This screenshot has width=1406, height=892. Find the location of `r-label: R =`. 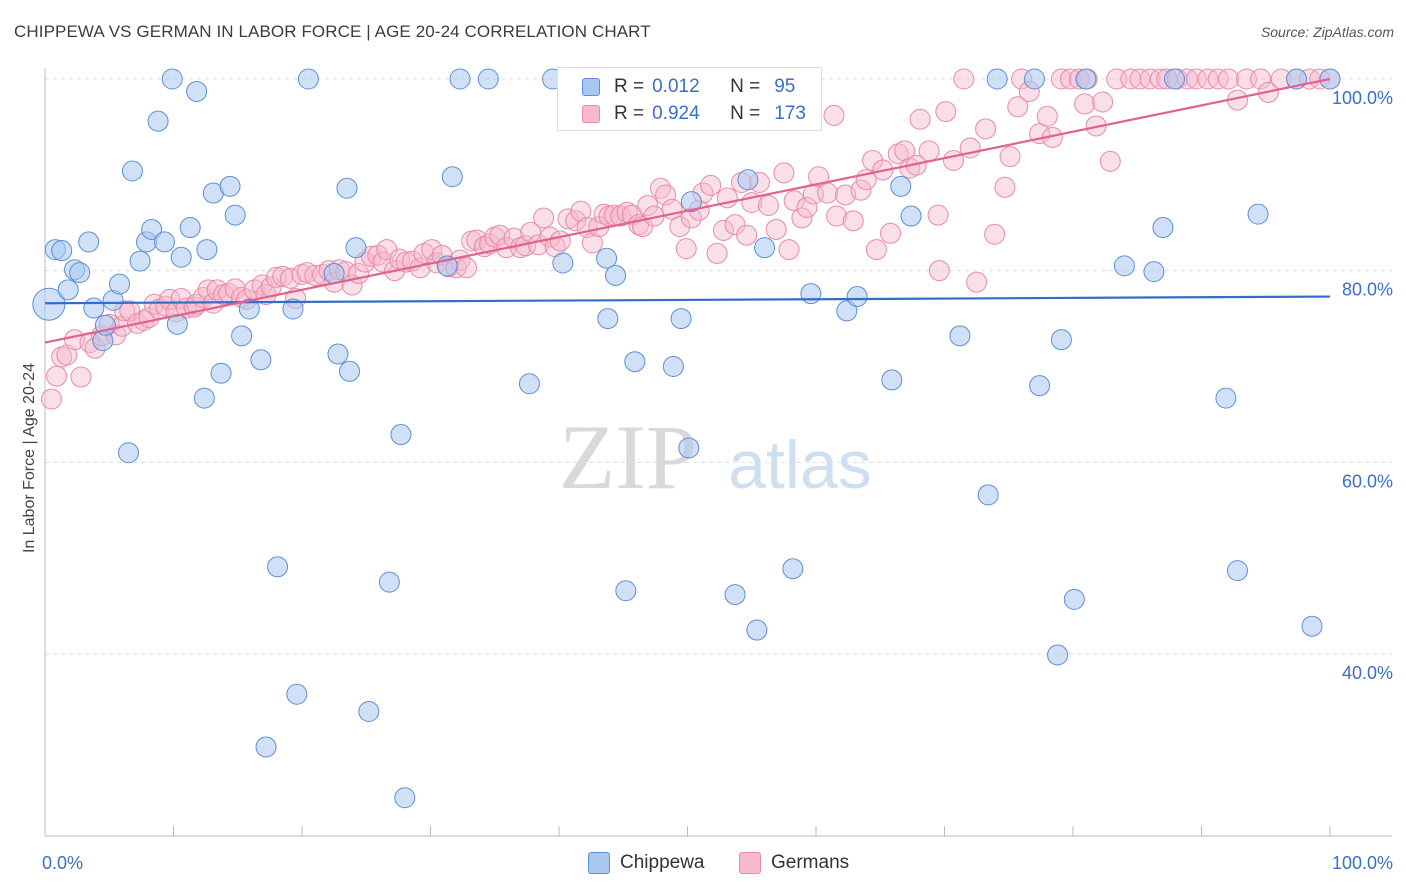

r-label: R = is located at coordinates (629, 113).